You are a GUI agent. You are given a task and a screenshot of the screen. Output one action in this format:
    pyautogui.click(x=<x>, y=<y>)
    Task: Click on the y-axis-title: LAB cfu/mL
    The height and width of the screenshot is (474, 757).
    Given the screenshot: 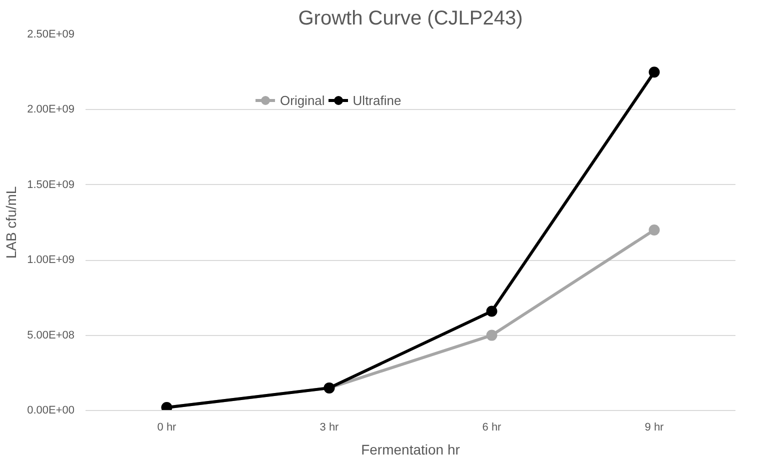 What is the action you would take?
    pyautogui.click(x=11, y=222)
    